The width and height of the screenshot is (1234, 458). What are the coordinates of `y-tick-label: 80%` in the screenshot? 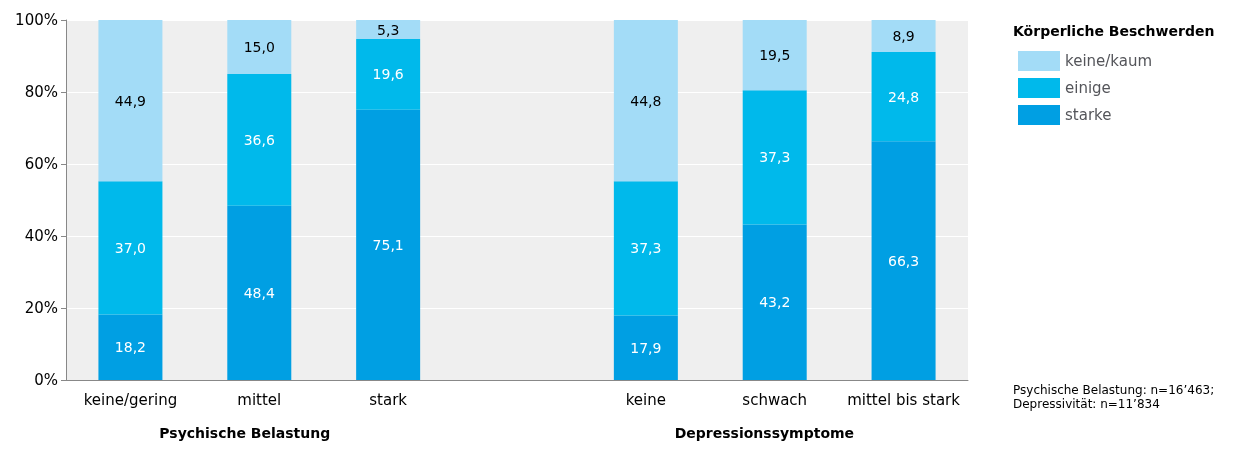 It's located at (41, 92).